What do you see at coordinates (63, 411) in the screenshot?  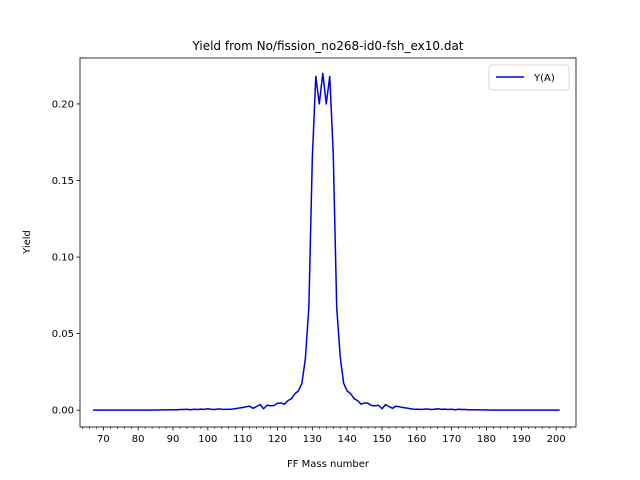 I see `y-tick-label: 0.00` at bounding box center [63, 411].